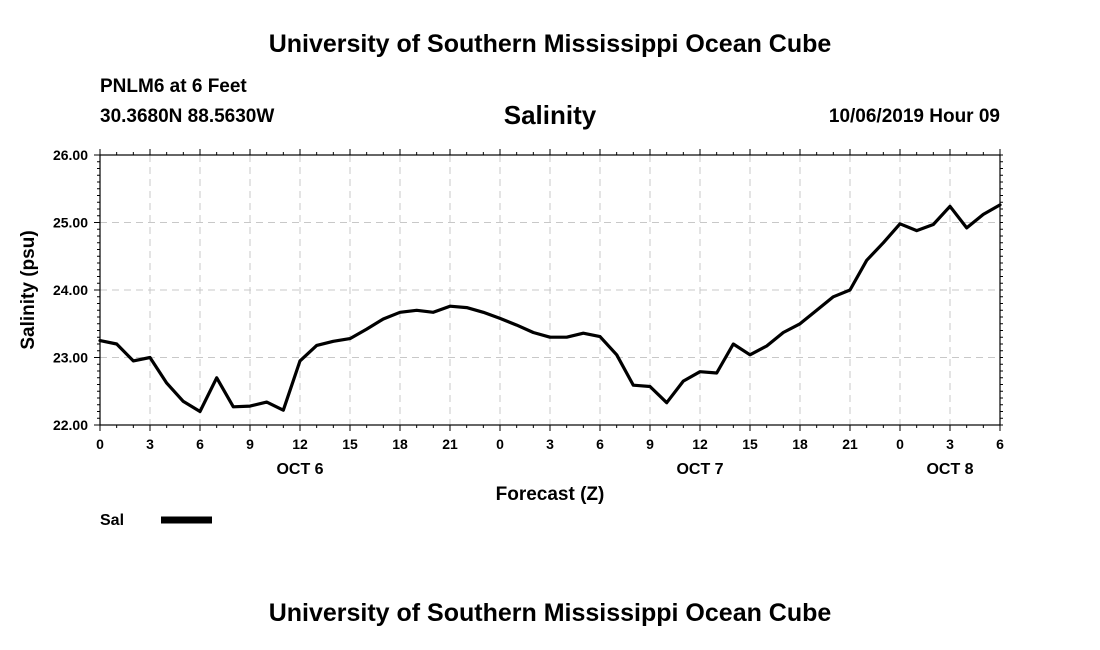  Describe the element at coordinates (70, 425) in the screenshot. I see `y-tick-label: 22.00` at that location.